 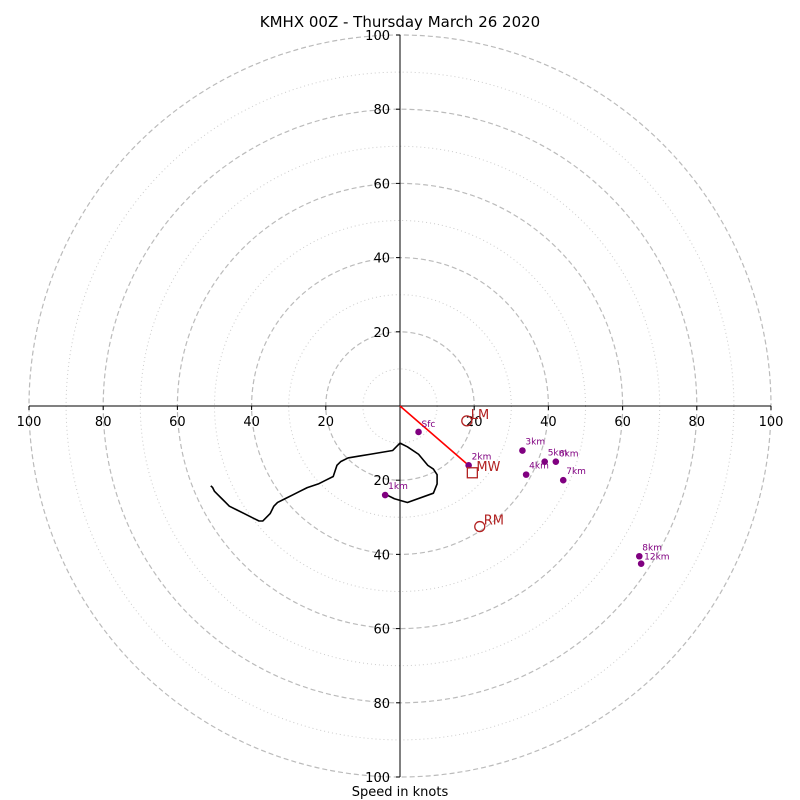 I want to click on height-marker-label: 2km, so click(x=482, y=457).